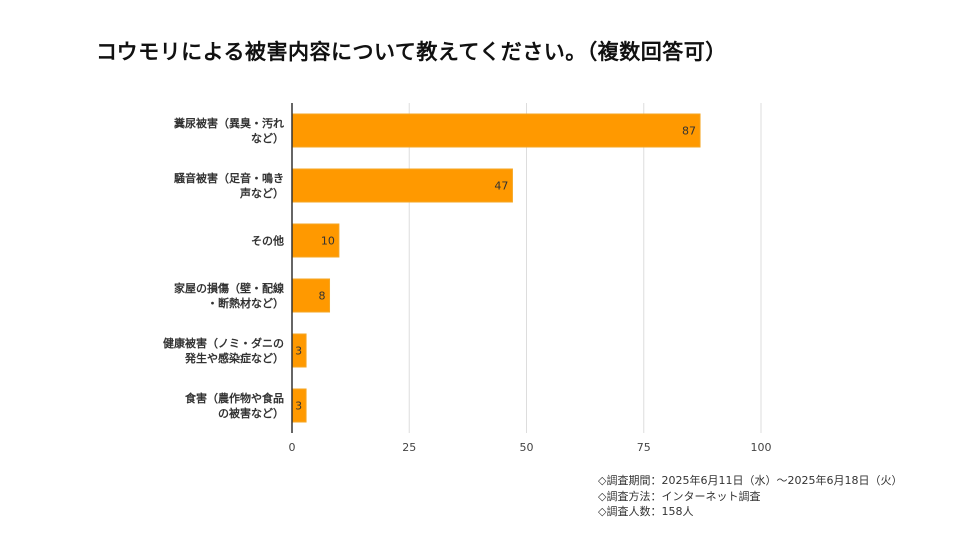 Image resolution: width=960 pixels, height=540 pixels. What do you see at coordinates (223, 343) in the screenshot?
I see `category-label-line: 健康被害（ノミ・ダニの` at bounding box center [223, 343].